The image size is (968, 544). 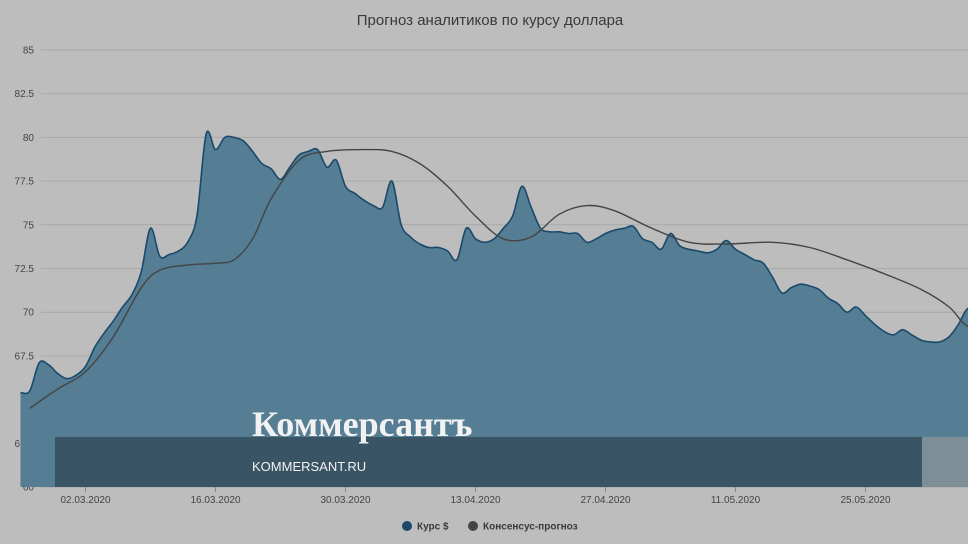 I want to click on legend-label-usd: Курс $, so click(x=433, y=527).